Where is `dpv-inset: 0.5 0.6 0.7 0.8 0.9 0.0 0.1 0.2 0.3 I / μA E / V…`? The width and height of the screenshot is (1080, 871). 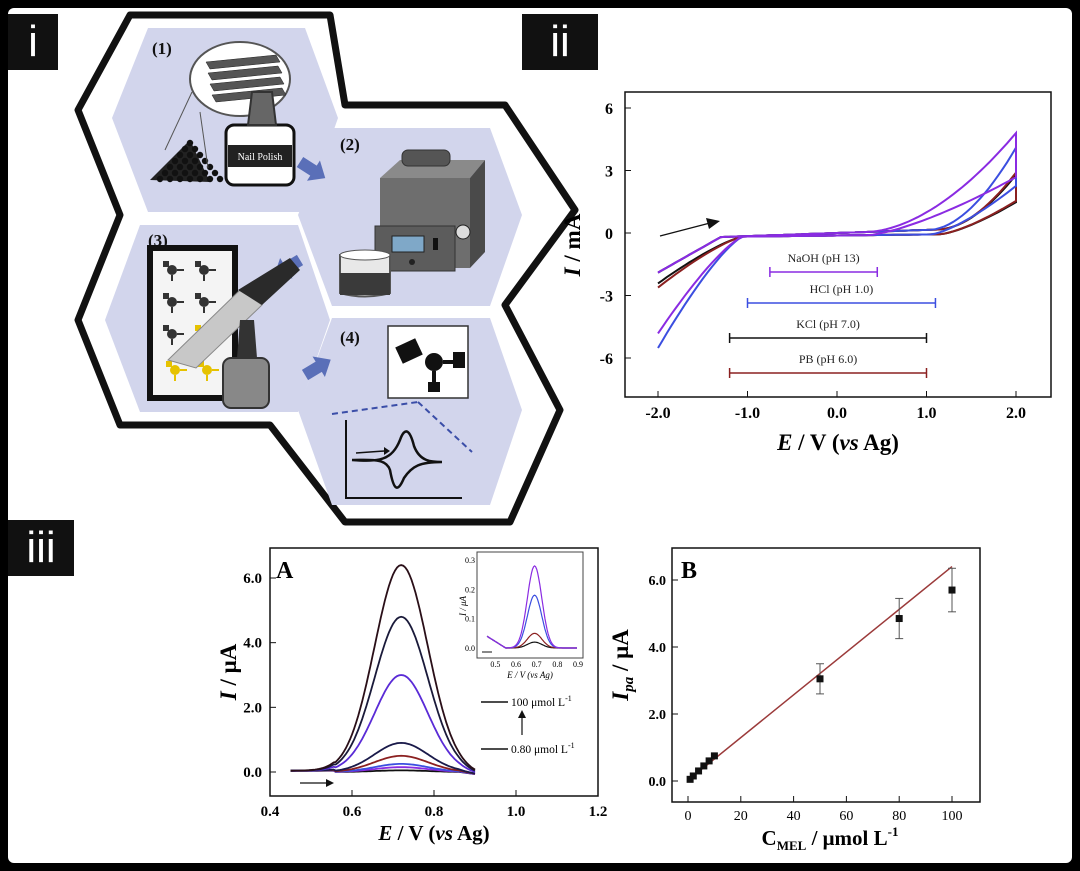 dpv-inset: 0.5 0.6 0.7 0.8 0.9 0.0 0.1 0.2 0.3 I / μA E / V… is located at coordinates (521, 615).